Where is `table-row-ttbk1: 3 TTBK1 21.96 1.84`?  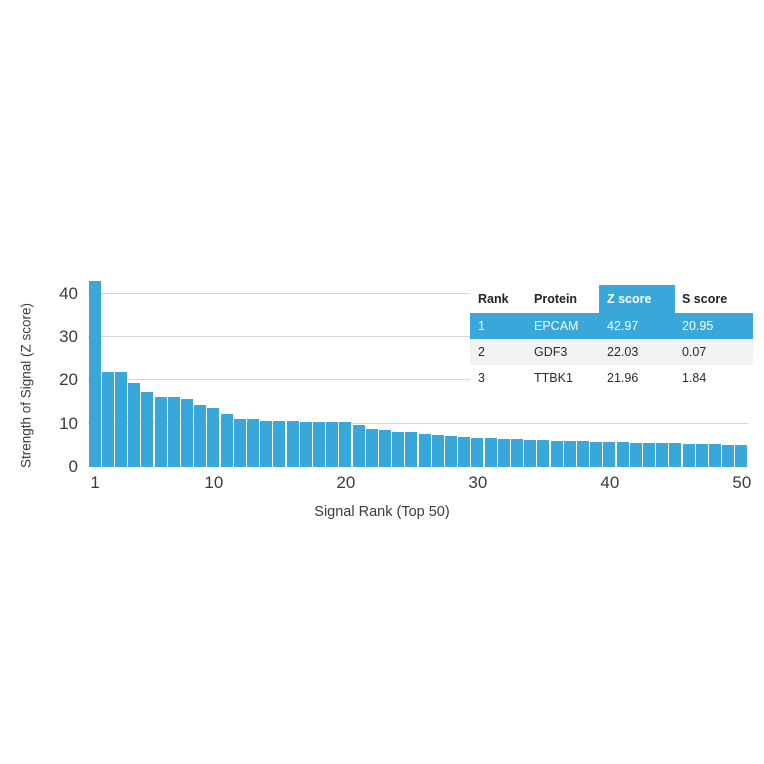
table-row-ttbk1: 3 TTBK1 21.96 1.84 is located at coordinates (611, 378).